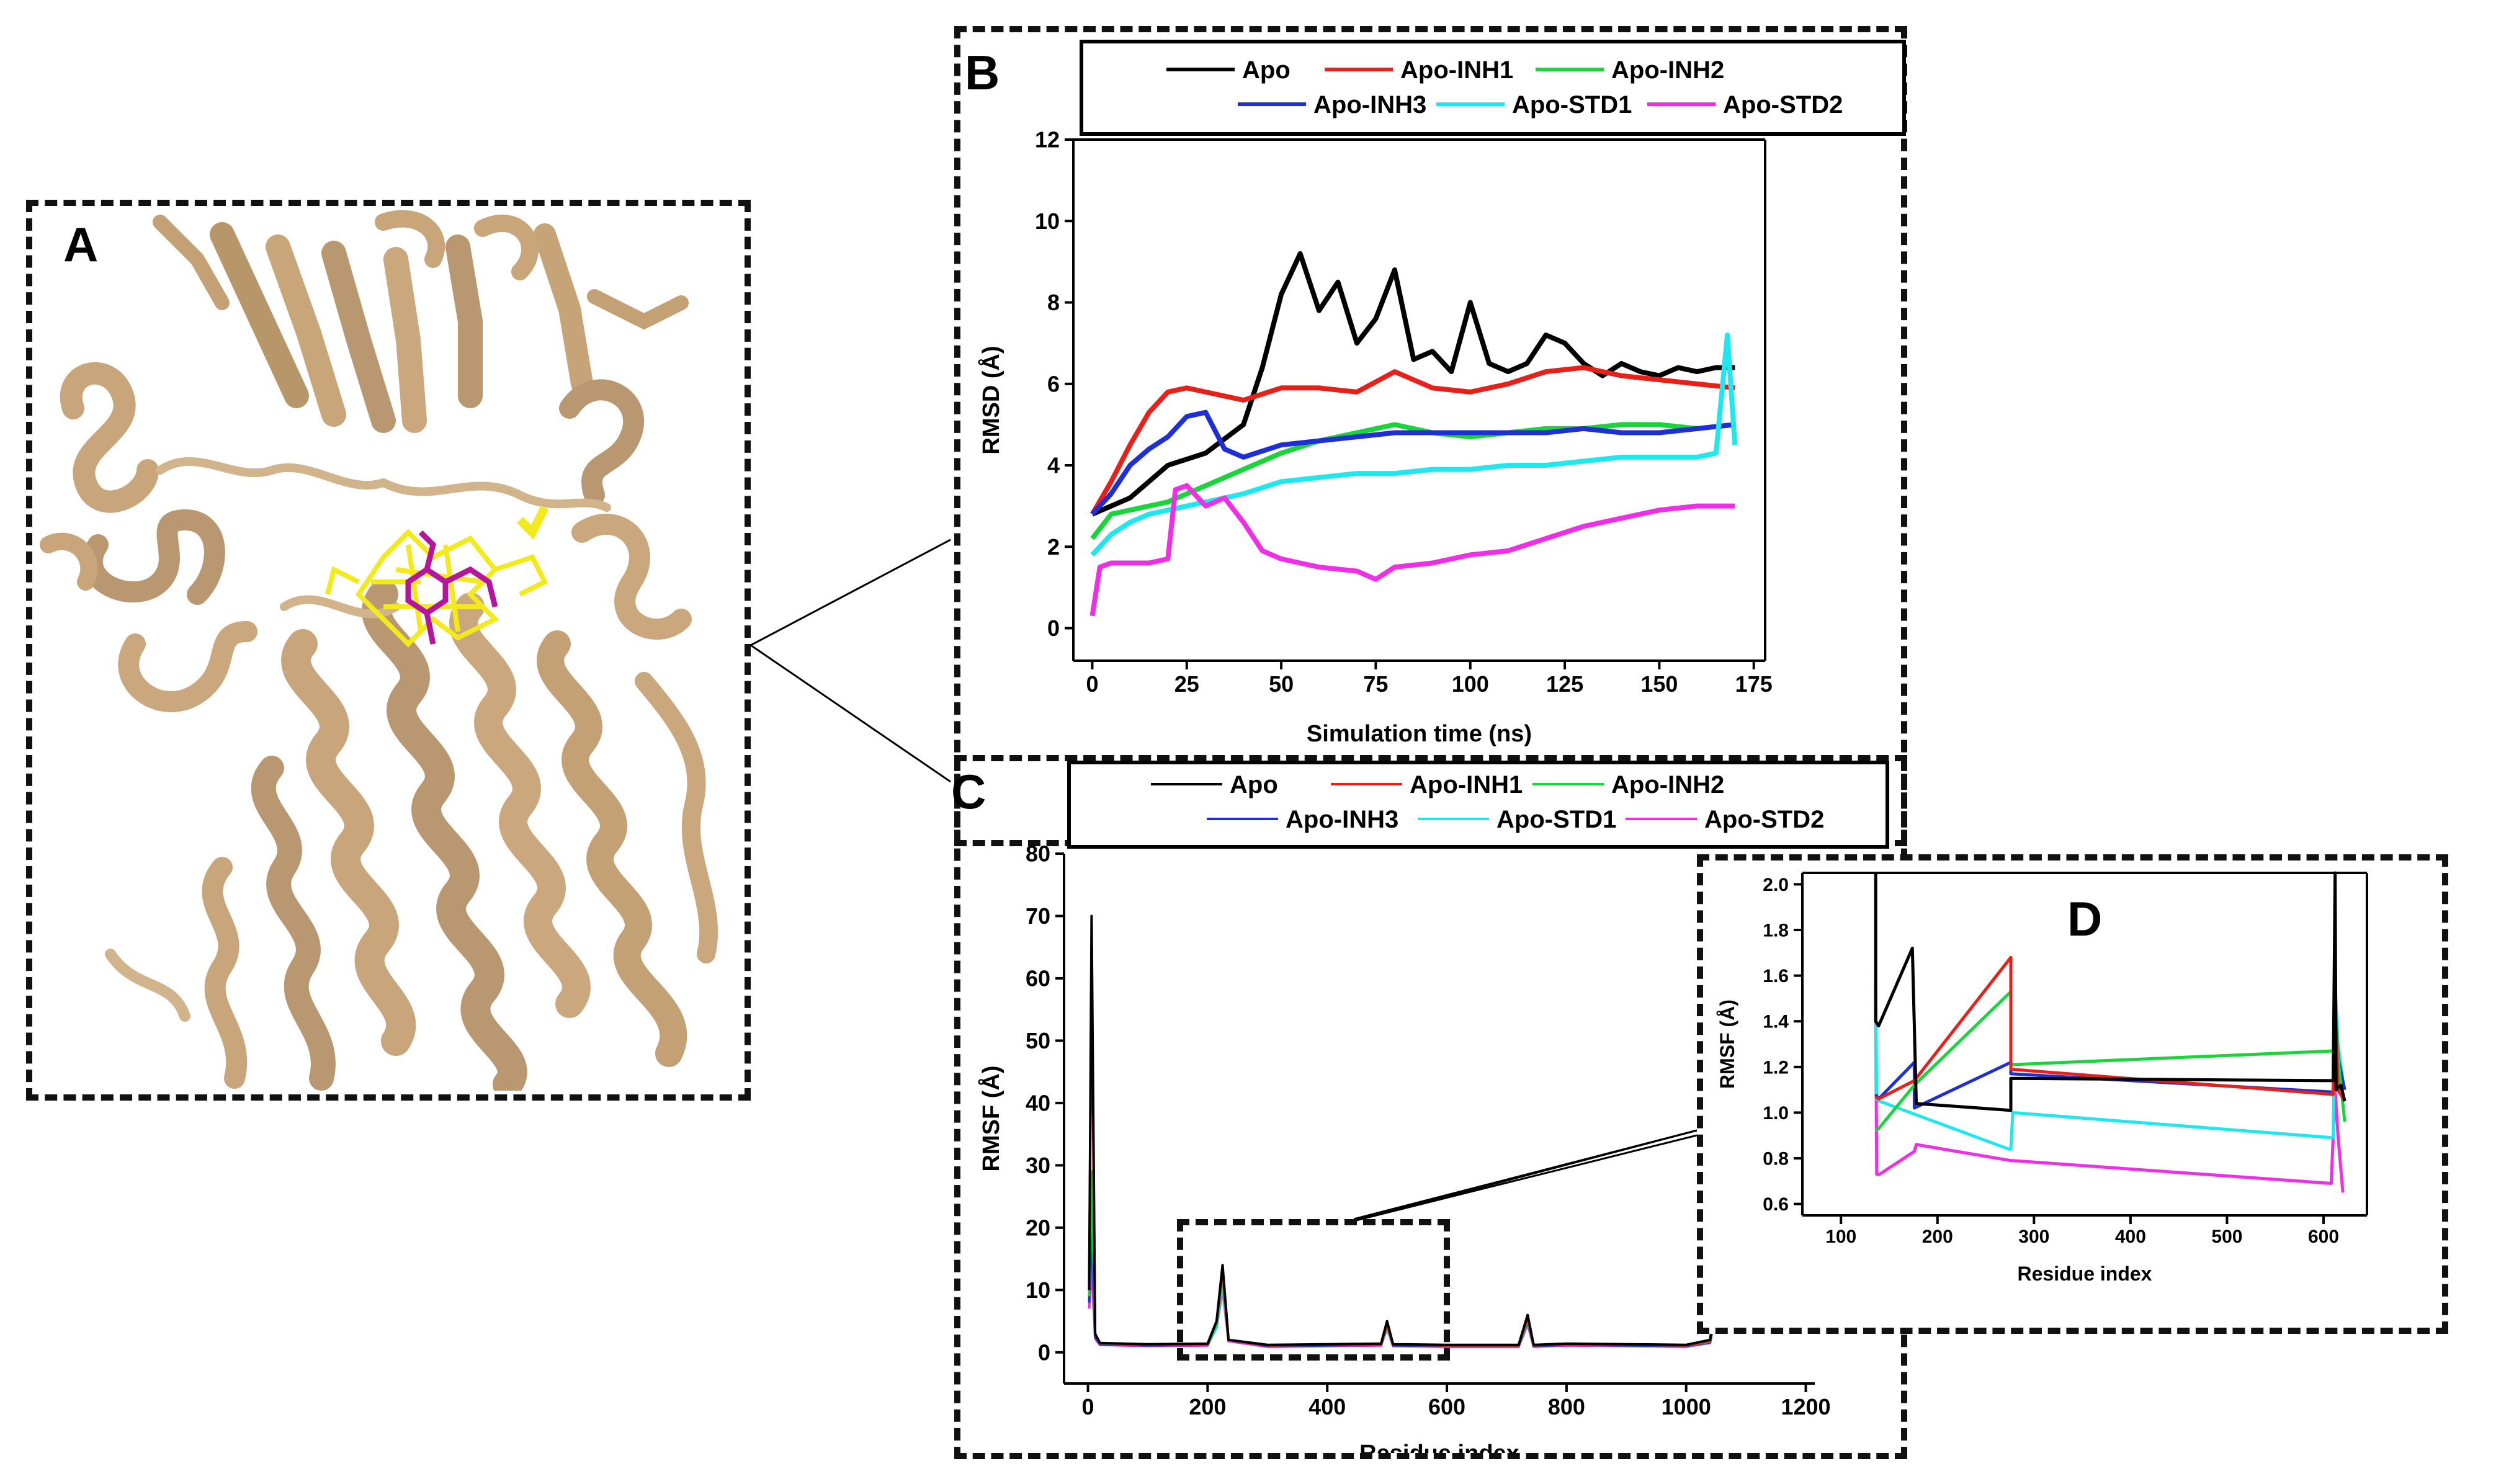 This screenshot has height=1484, width=2514. Describe the element at coordinates (1053, 383) in the screenshot. I see `y-tick-label: 6` at that location.